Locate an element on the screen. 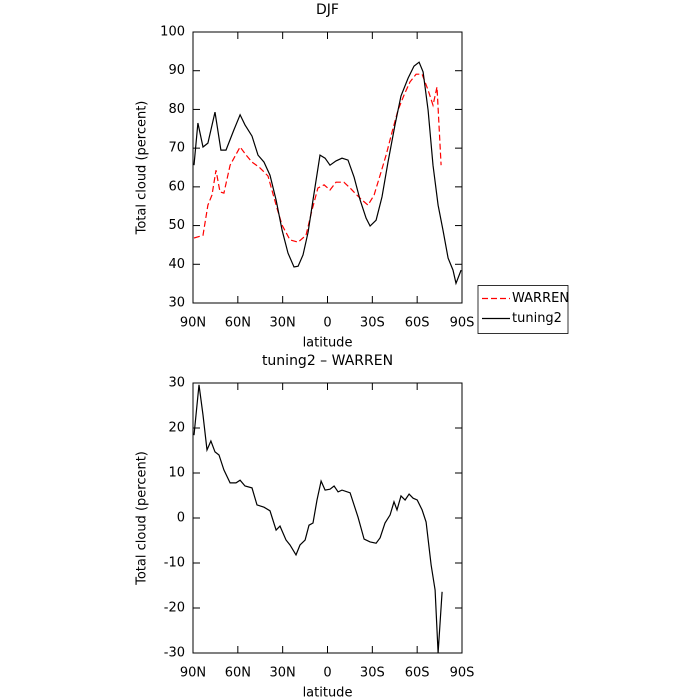 Image resolution: width=700 pixels, height=700 pixels. y-tick-label: 50 is located at coordinates (176, 225).